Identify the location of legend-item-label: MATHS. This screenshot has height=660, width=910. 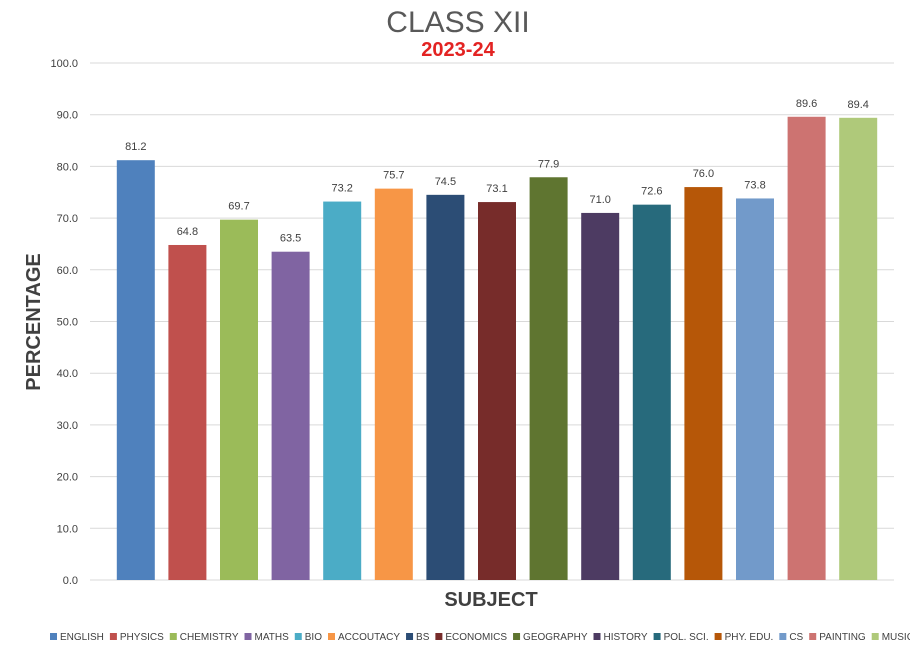
(272, 637).